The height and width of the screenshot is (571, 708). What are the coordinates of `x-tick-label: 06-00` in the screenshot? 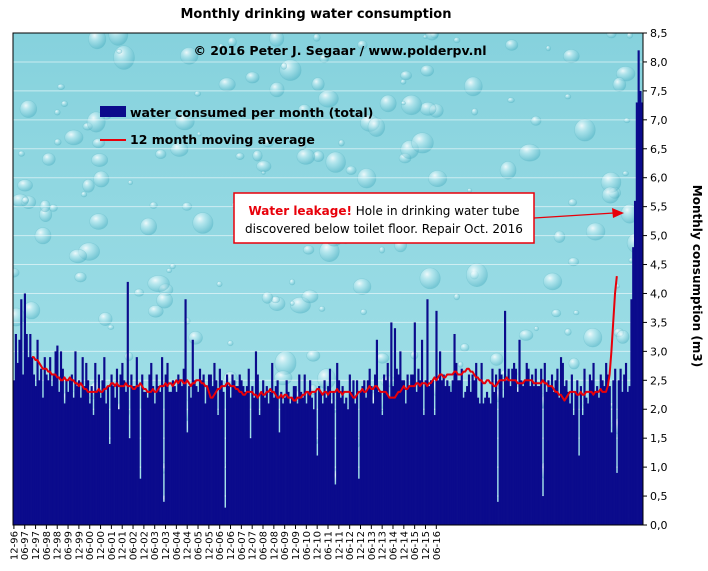 It's located at (90, 545).